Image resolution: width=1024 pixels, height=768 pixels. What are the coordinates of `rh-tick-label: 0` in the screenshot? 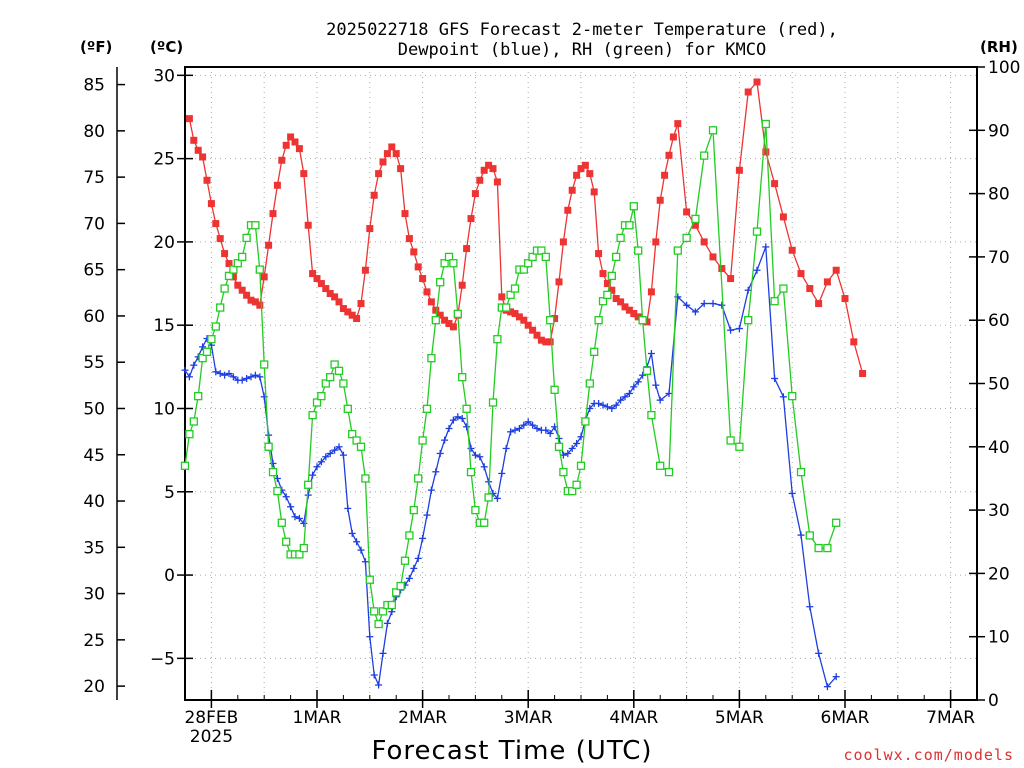 It's located at (993, 701).